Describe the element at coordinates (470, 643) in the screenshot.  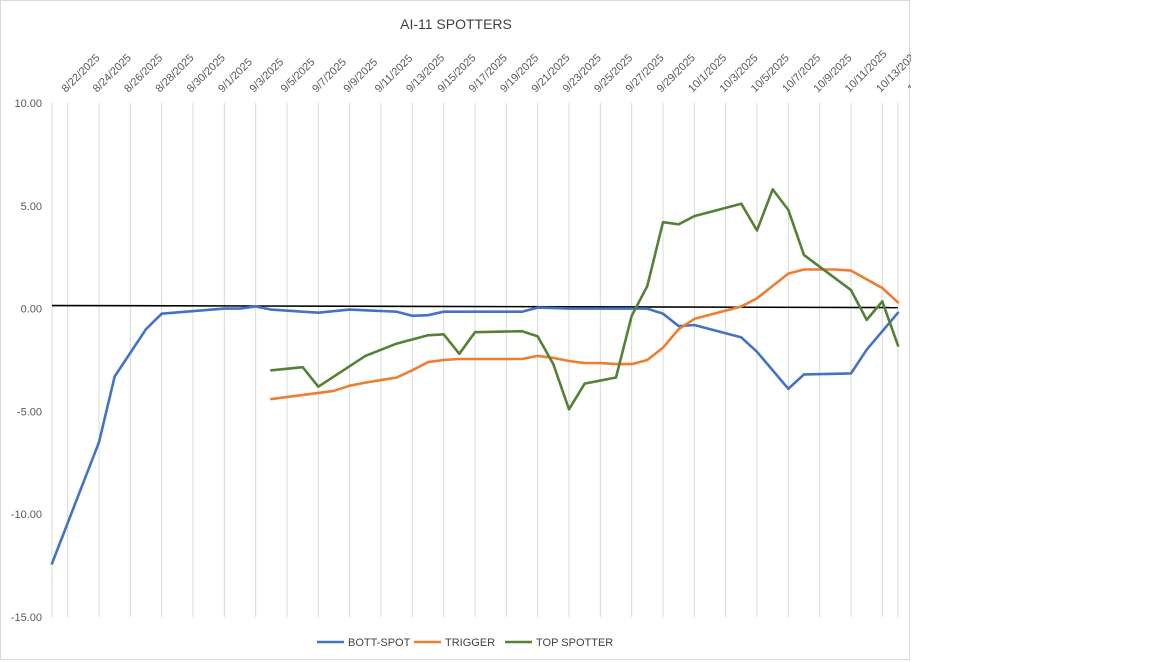
I see `legend-label: TRIGGER` at that location.